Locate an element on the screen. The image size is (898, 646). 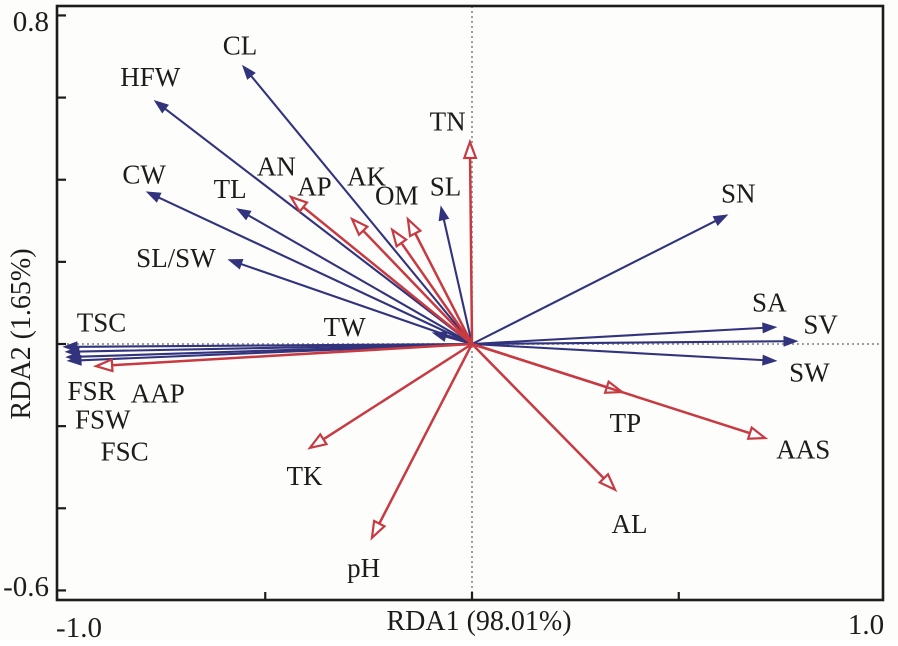
arrow-AAS is located at coordinates (620, 391).